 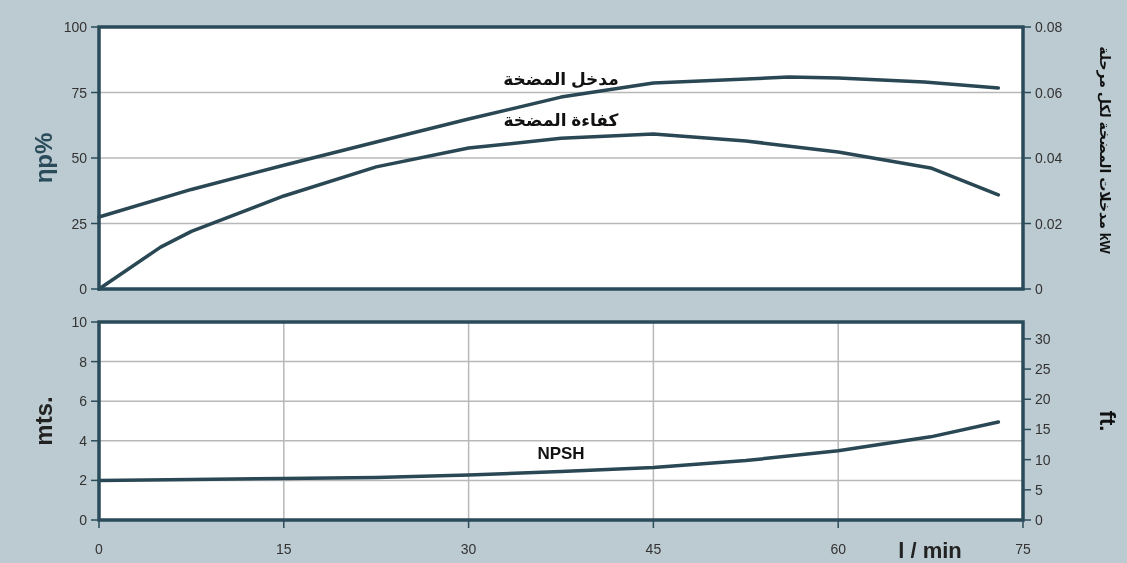 I want to click on y-tick-label: 50, so click(x=79, y=158).